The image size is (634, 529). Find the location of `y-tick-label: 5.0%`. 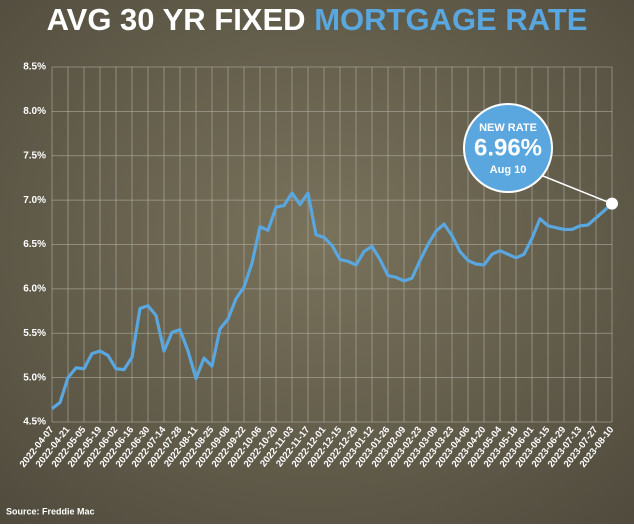

y-tick-label: 5.0% is located at coordinates (34, 377).